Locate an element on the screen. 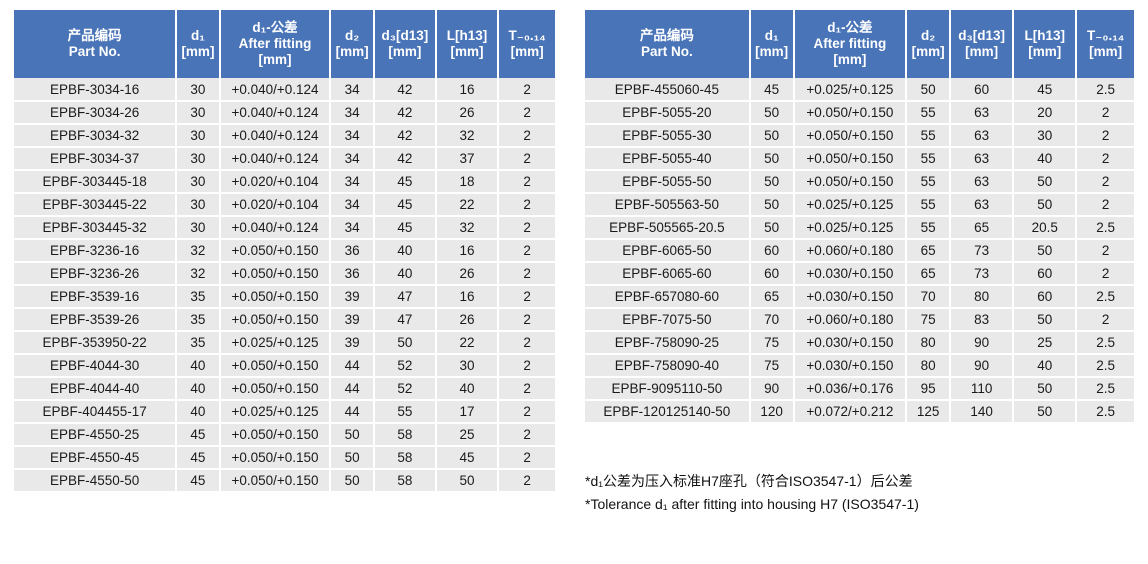 The height and width of the screenshot is (564, 1148). part-no-cell: EPBF-5055-50 is located at coordinates (667, 182).